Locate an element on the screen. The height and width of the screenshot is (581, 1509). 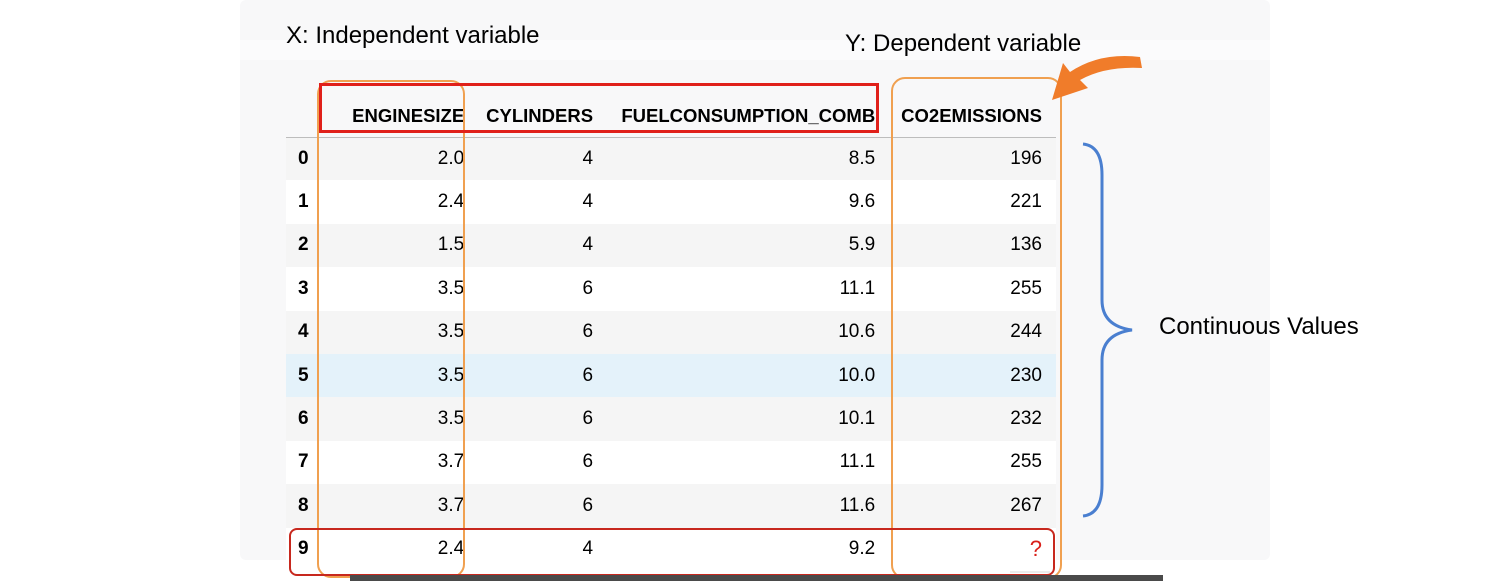
cell-fuelconsumption: 10.1 is located at coordinates (857, 419).